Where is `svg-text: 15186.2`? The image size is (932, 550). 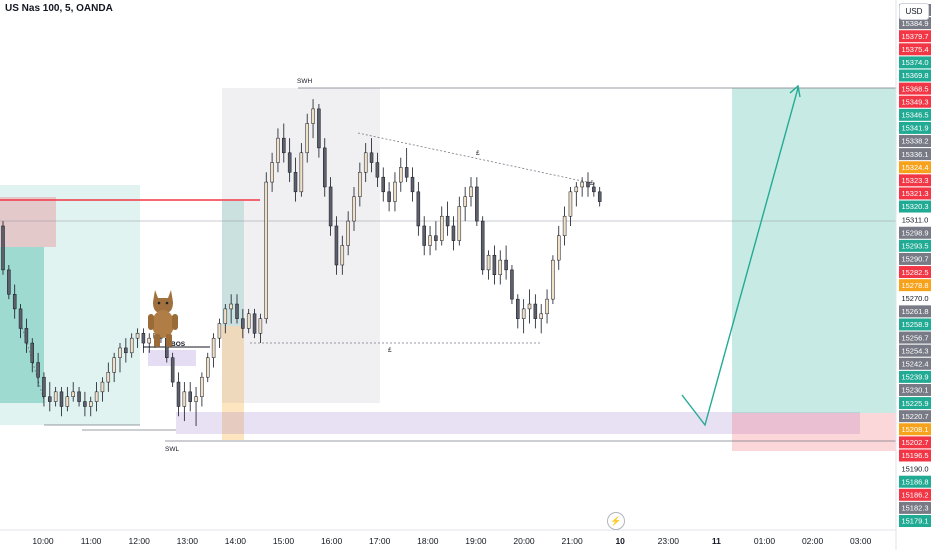 svg-text: 15186.2 is located at coordinates (914, 494).